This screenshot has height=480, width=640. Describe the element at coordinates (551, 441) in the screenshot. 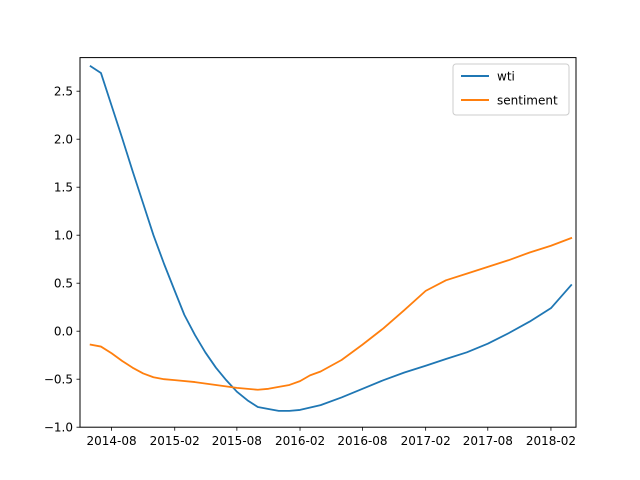

I see `x-tick-label: 2018-02` at that location.